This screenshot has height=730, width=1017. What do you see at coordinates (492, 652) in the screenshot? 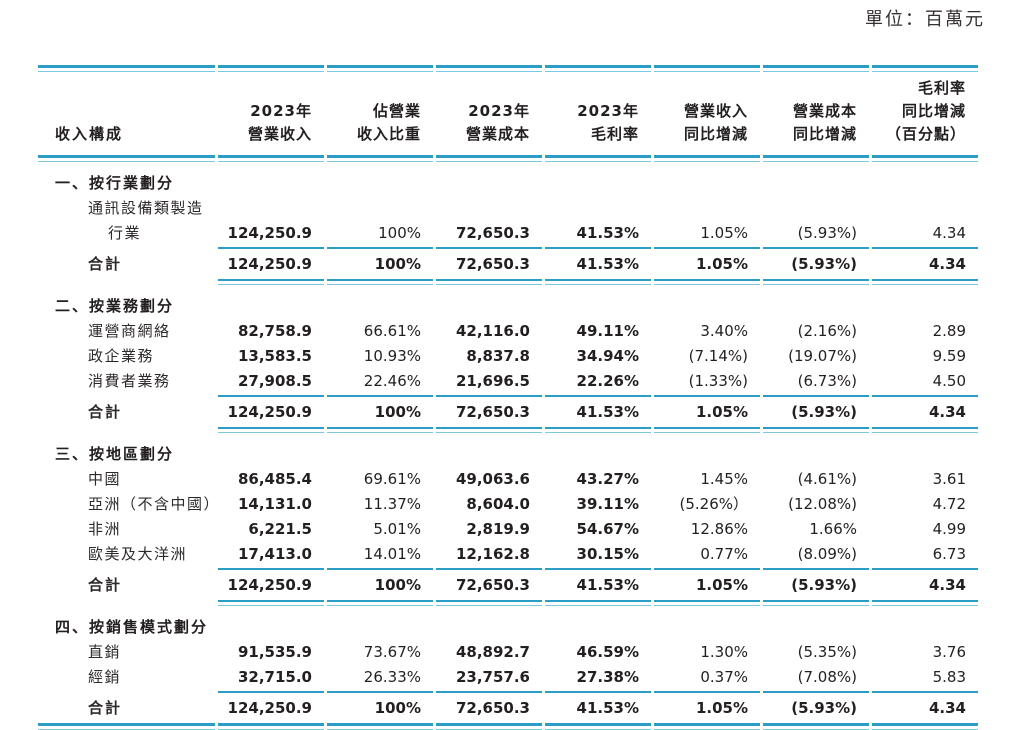
I see `cell-value: 48,892.7` at bounding box center [492, 652].